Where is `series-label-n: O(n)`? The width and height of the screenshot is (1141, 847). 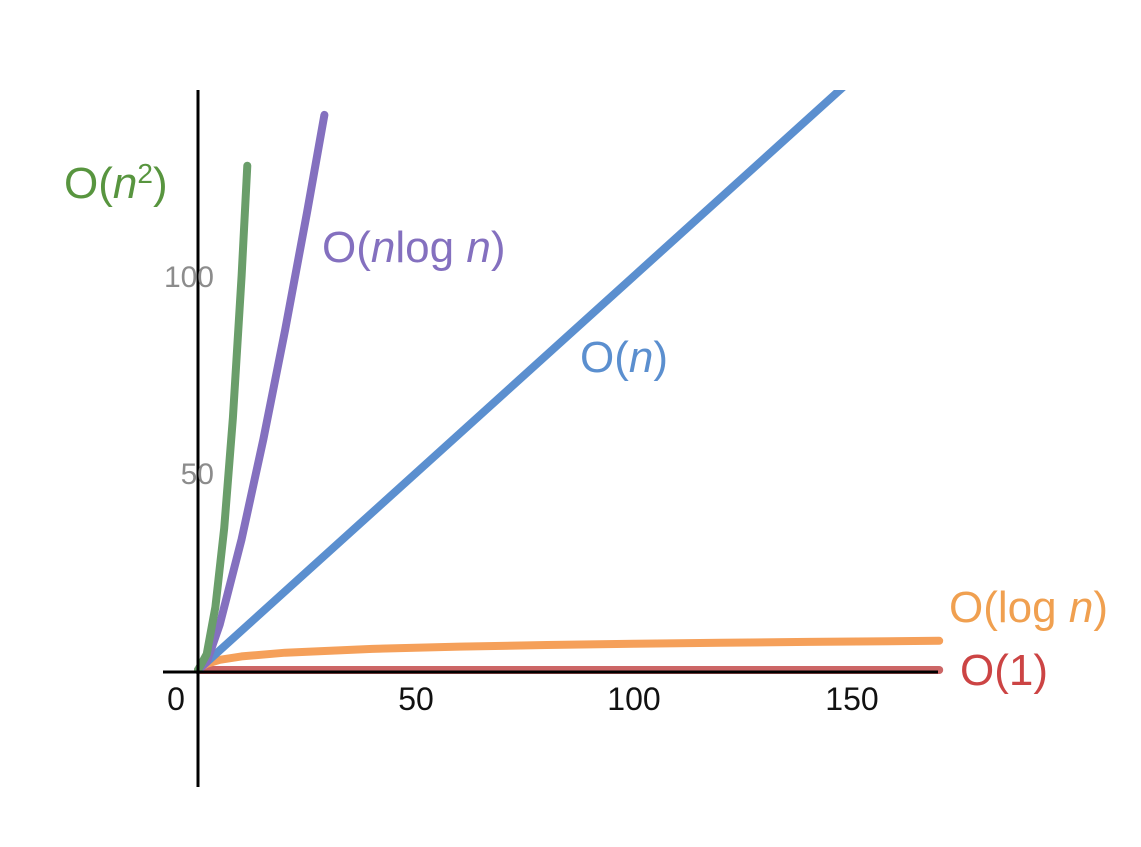
series-label-n: O(n) is located at coordinates (624, 357).